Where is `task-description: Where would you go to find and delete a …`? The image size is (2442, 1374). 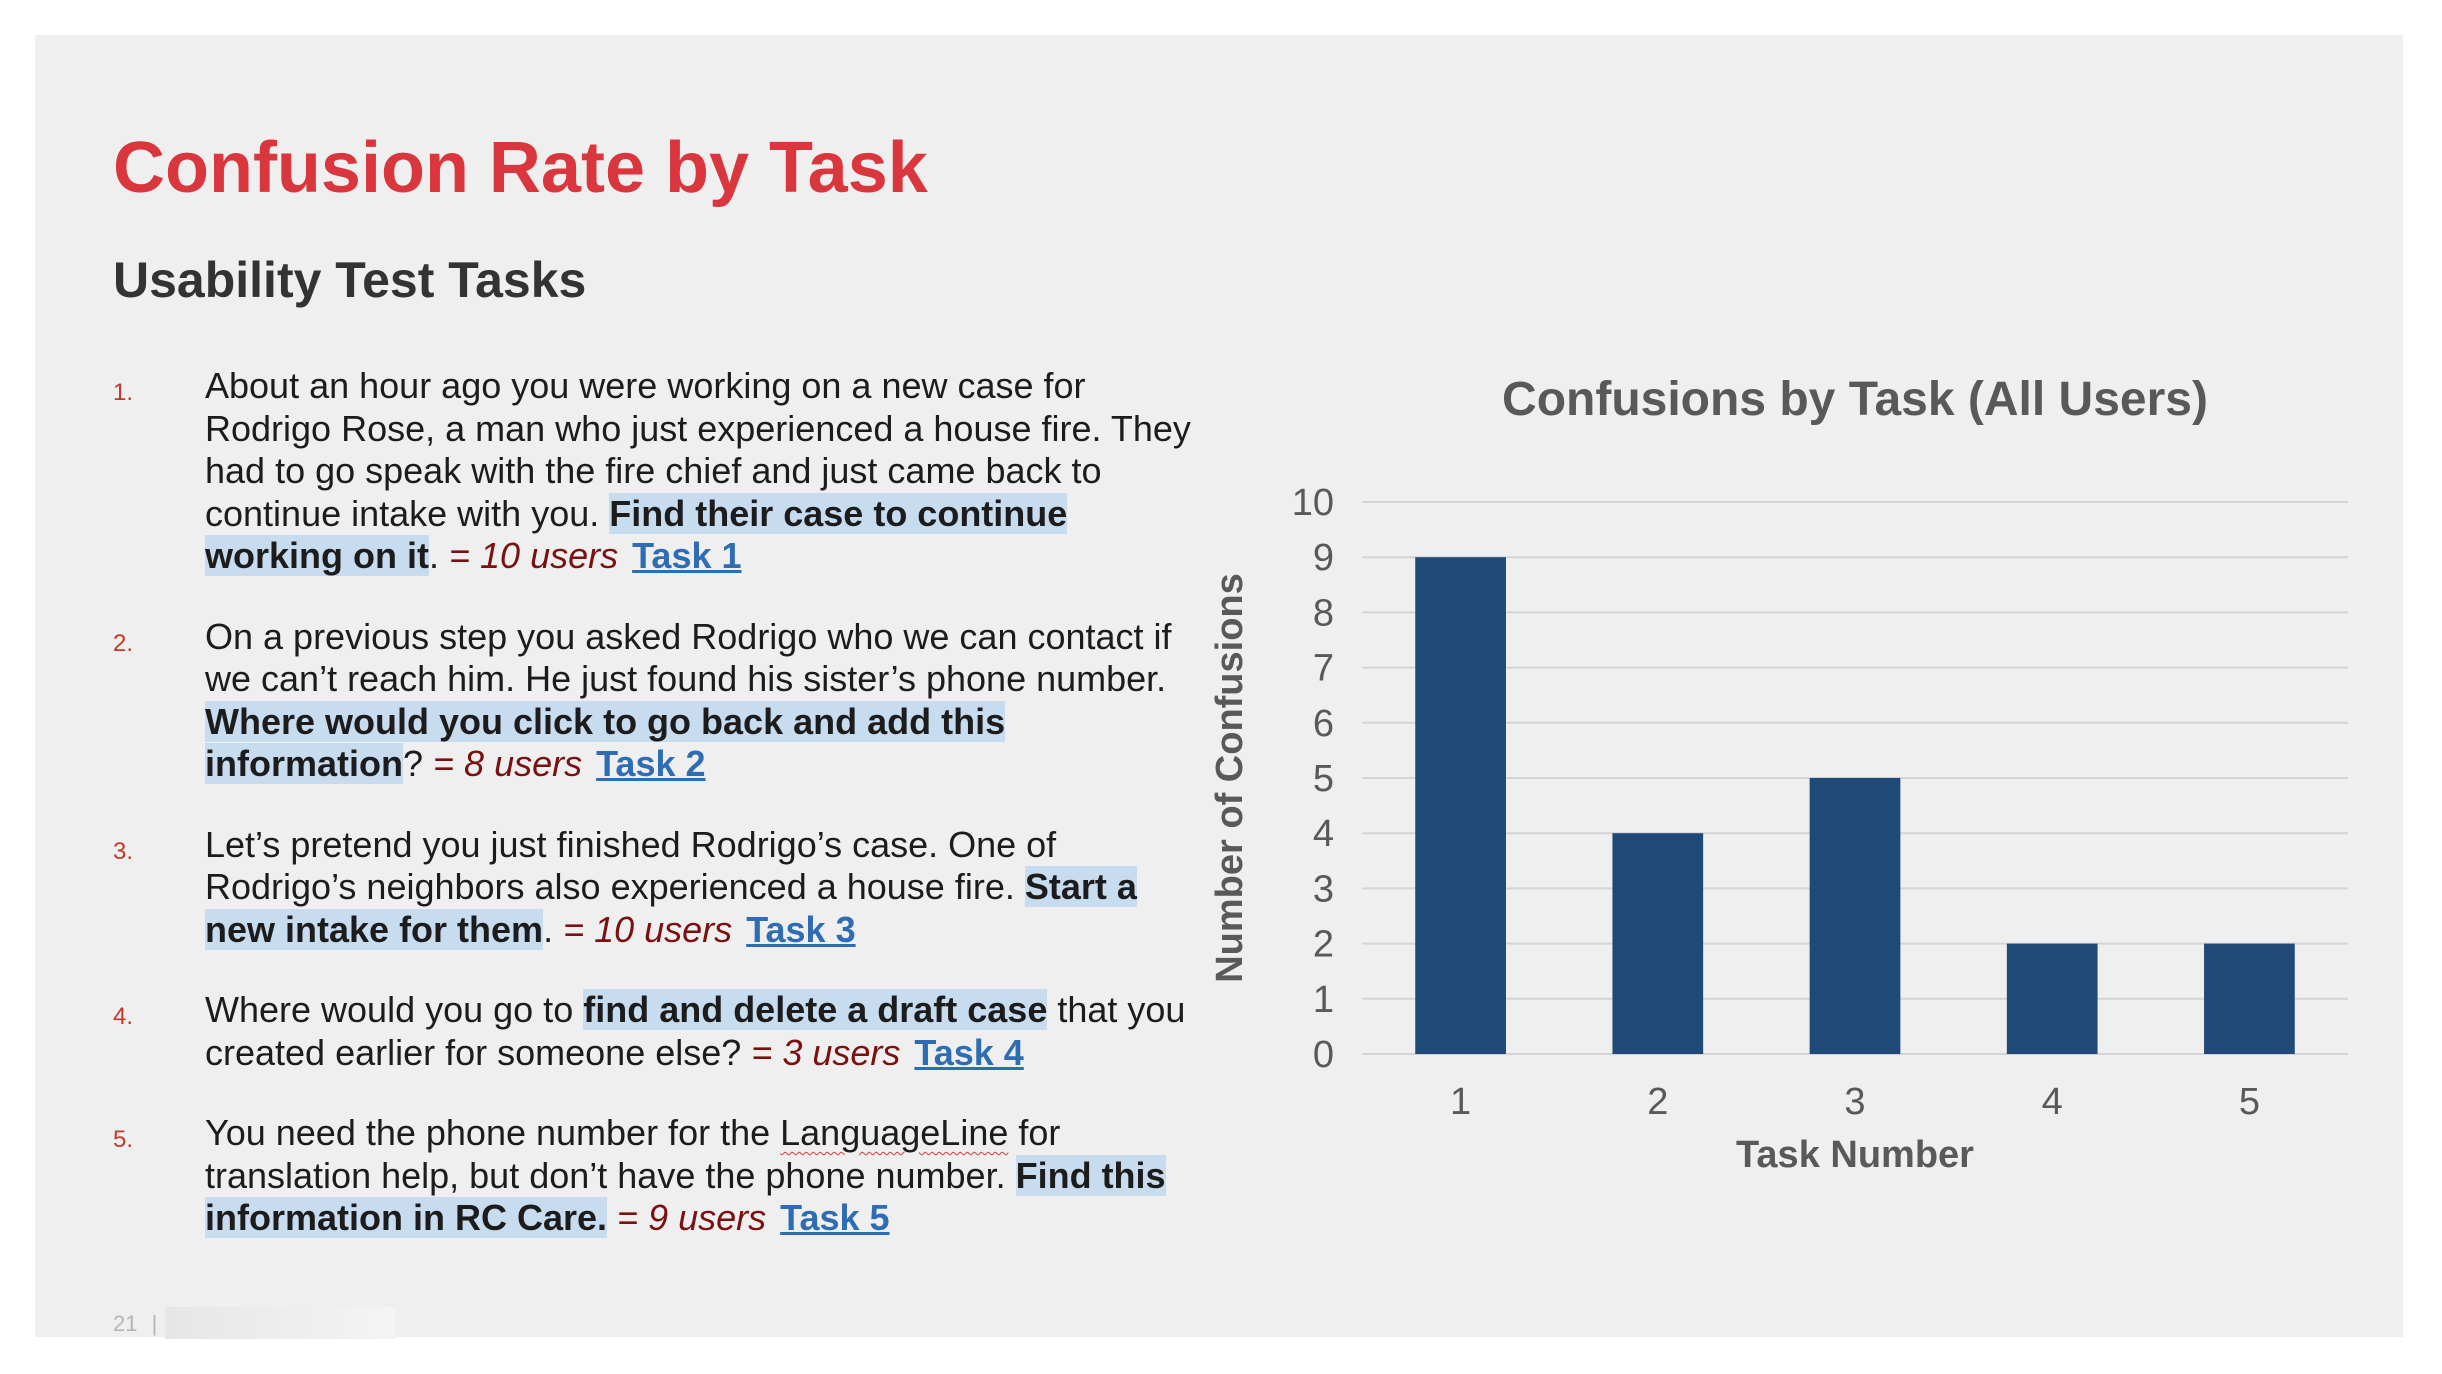 task-description: Where would you go to find and delete a … is located at coordinates (704, 1031).